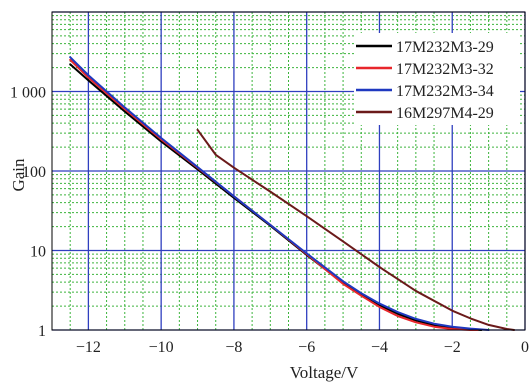 Image resolution: width=529 pixels, height=390 pixels. What do you see at coordinates (38, 252) in the screenshot?
I see `y-tick-label: 10` at bounding box center [38, 252].